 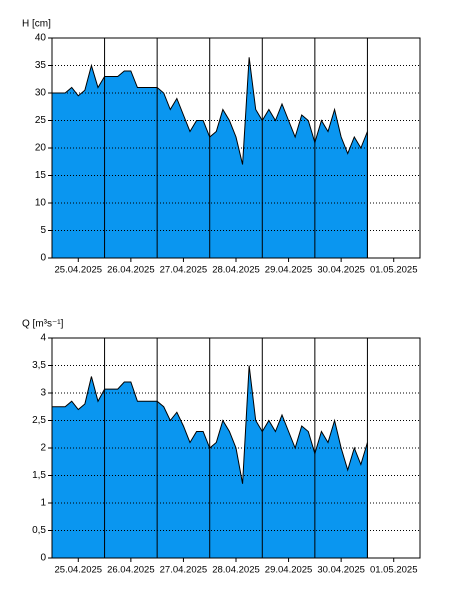 I want to click on y-tick-label: 2, so click(x=43, y=448).